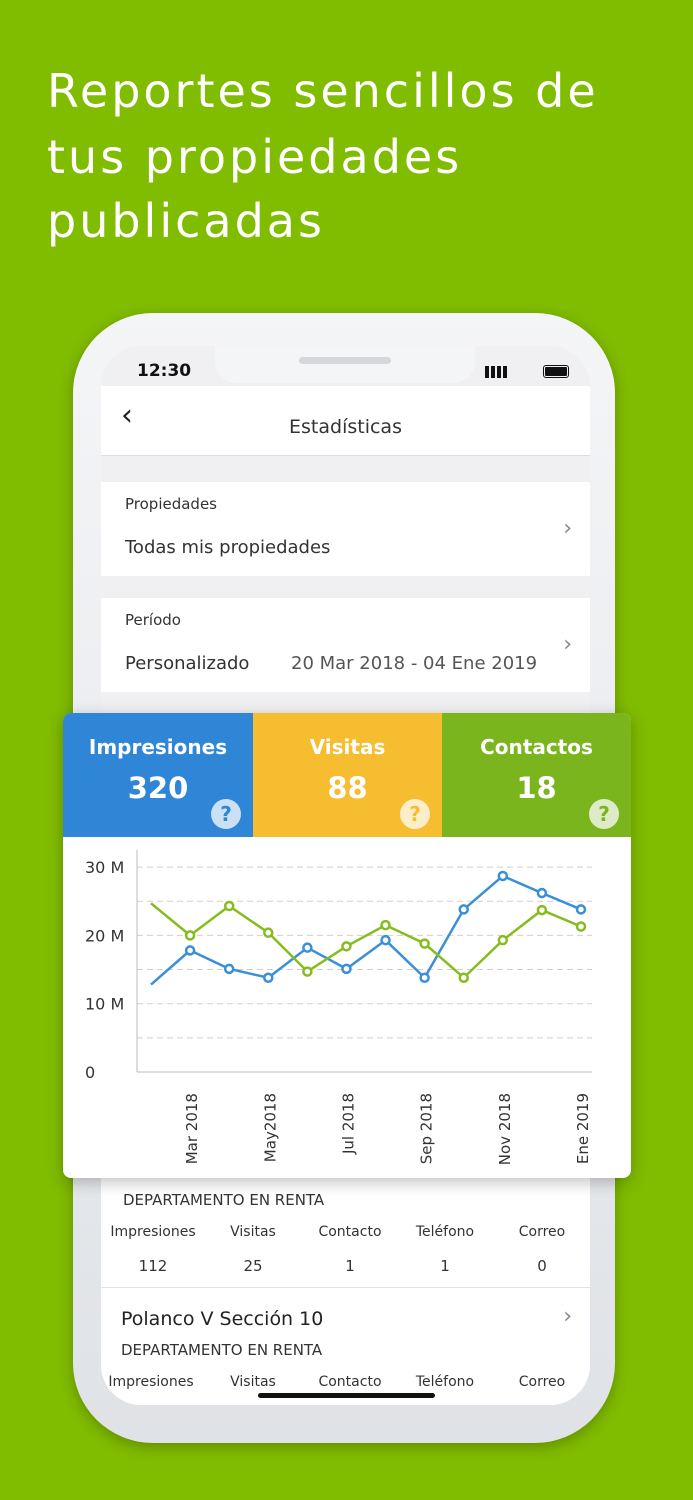 The image size is (693, 1500). Describe the element at coordinates (127, 415) in the screenshot. I see `back-button: ‹` at that location.